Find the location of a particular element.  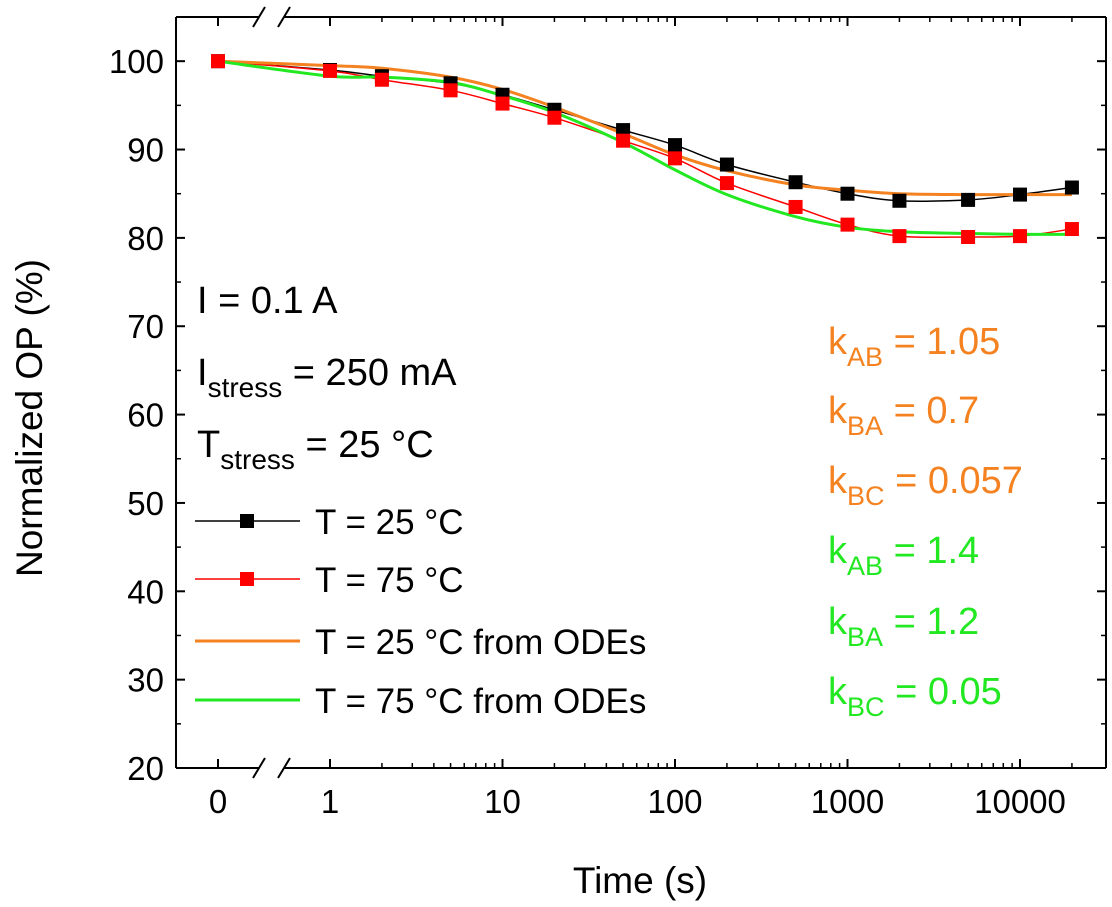

y-axis-title: Normalized OP (%) is located at coordinates (29, 418).